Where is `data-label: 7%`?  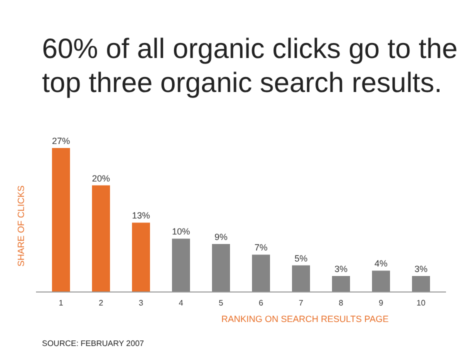
data-label: 7% is located at coordinates (261, 247).